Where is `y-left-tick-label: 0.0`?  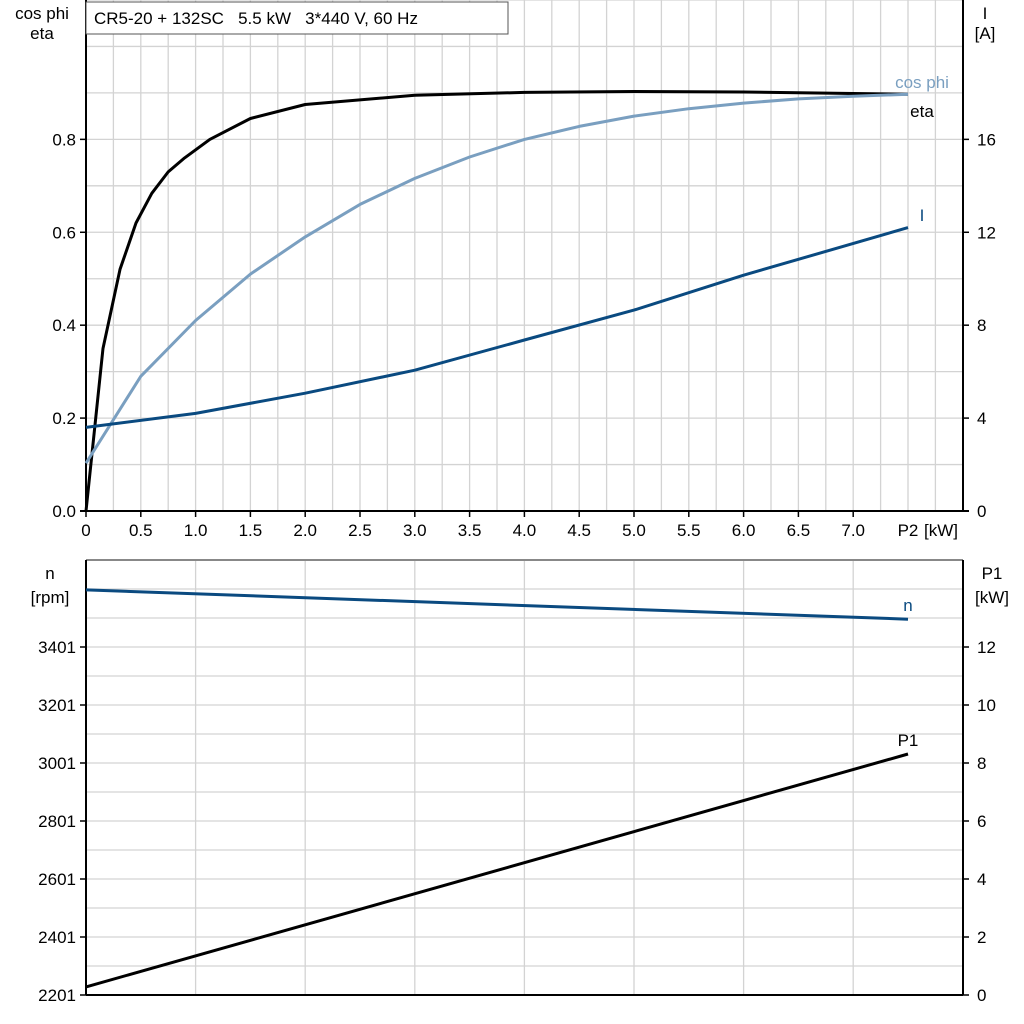
y-left-tick-label: 0.0 is located at coordinates (64, 511).